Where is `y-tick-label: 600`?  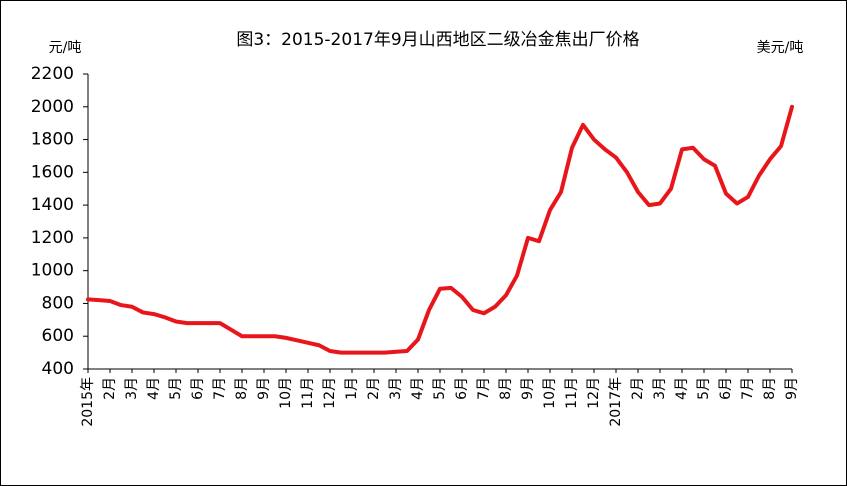 y-tick-label: 600 is located at coordinates (58, 336).